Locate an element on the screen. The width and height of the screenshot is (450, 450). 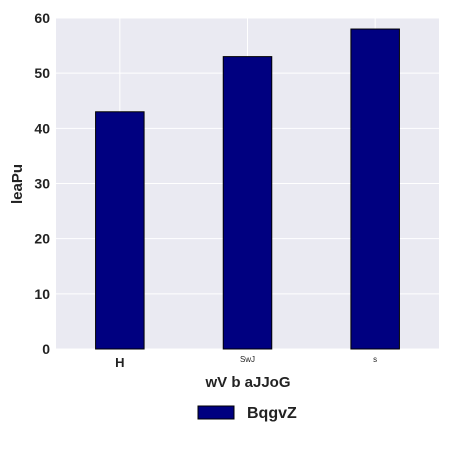
y-tick-label: 60 is located at coordinates (42, 18).